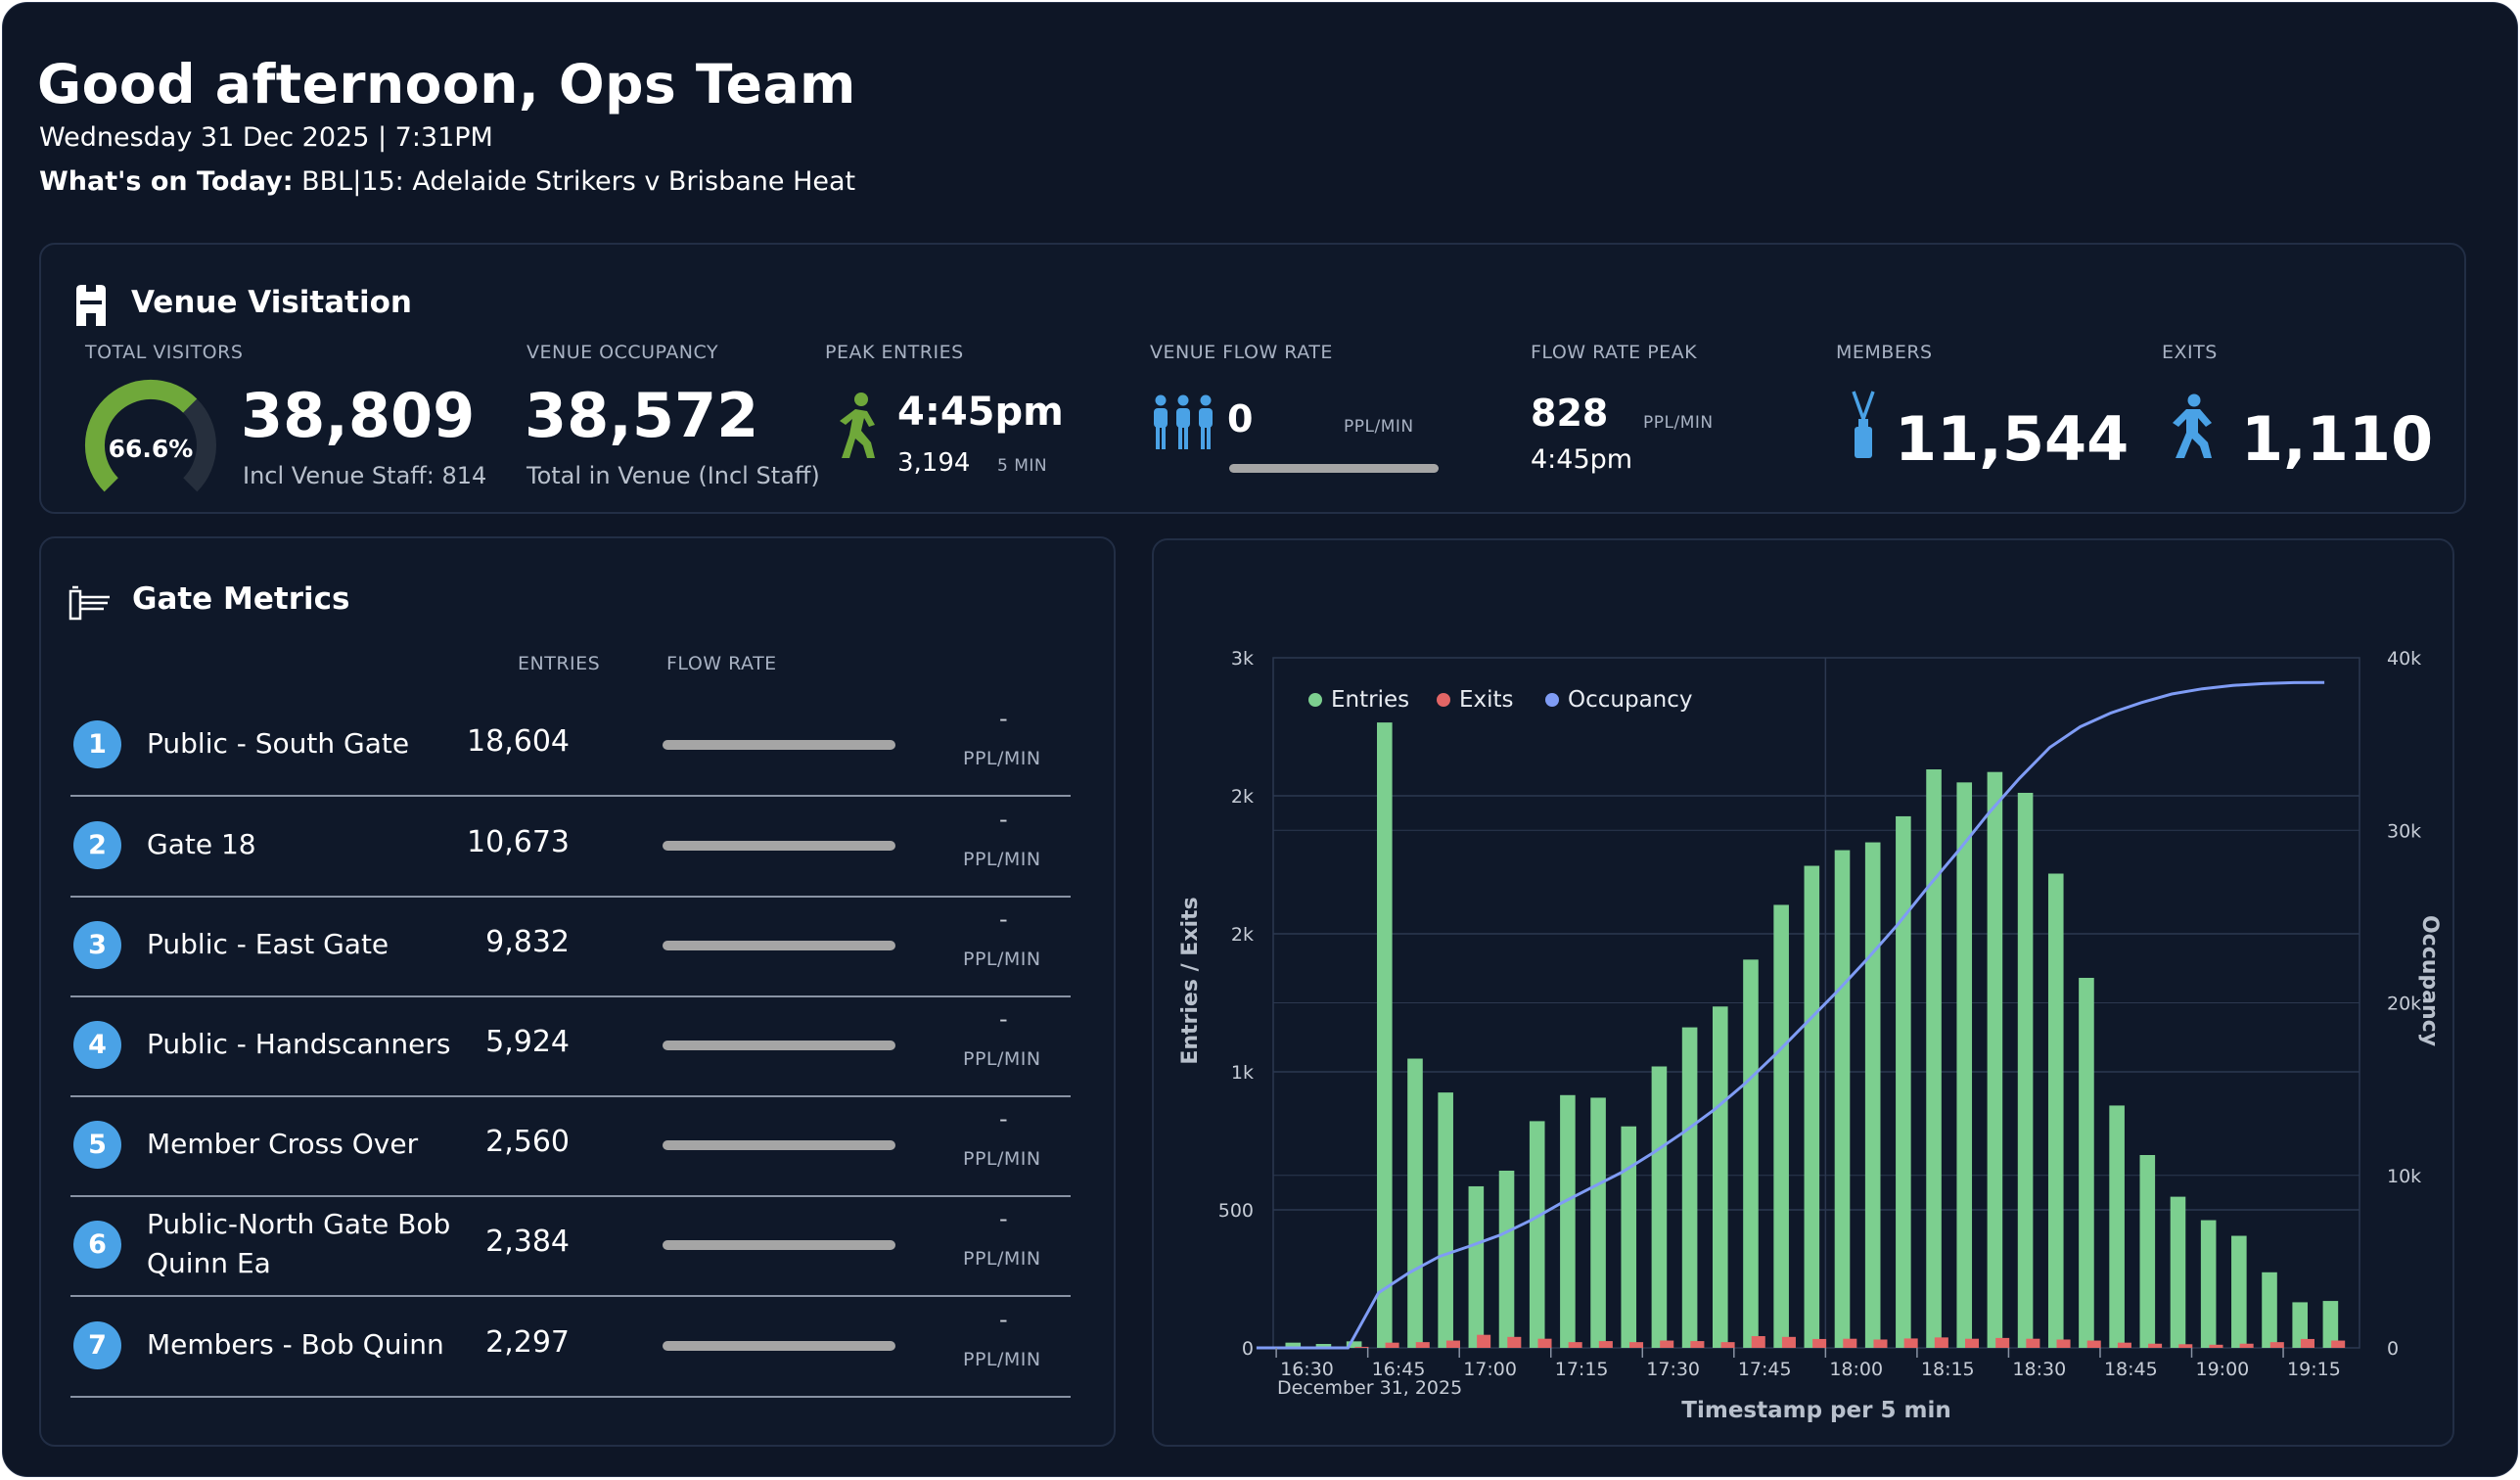 This screenshot has height=1480, width=2520. What do you see at coordinates (1948, 1369) in the screenshot?
I see `x-tick-label: 18:15` at bounding box center [1948, 1369].